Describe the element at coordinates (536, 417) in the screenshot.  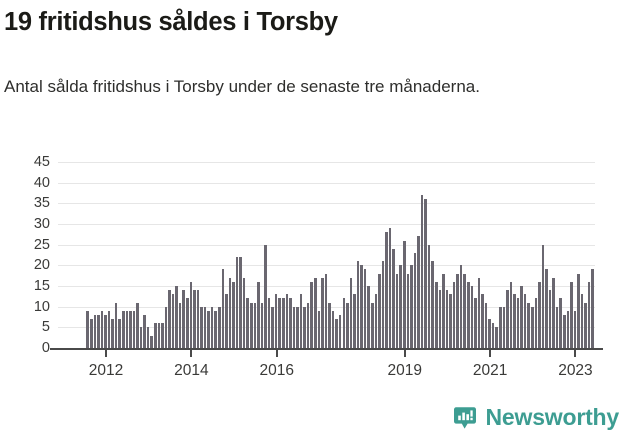
I see `newsworthy-logo: Newsworthy` at that location.